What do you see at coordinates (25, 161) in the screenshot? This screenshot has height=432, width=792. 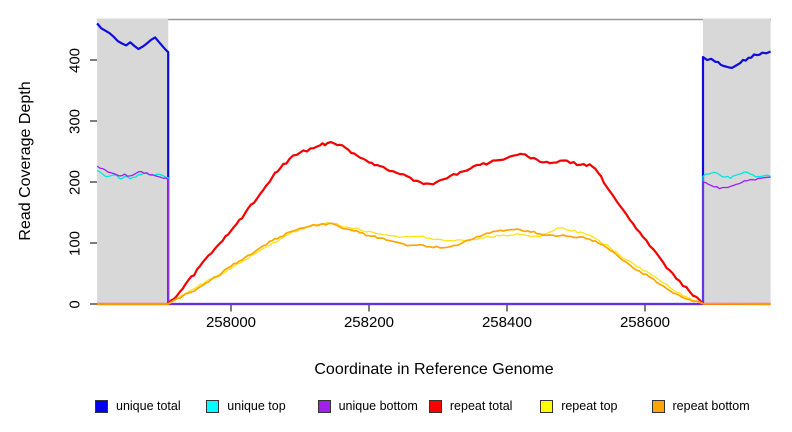 I see `y-axis-label: Read Coverage Depth` at bounding box center [25, 161].